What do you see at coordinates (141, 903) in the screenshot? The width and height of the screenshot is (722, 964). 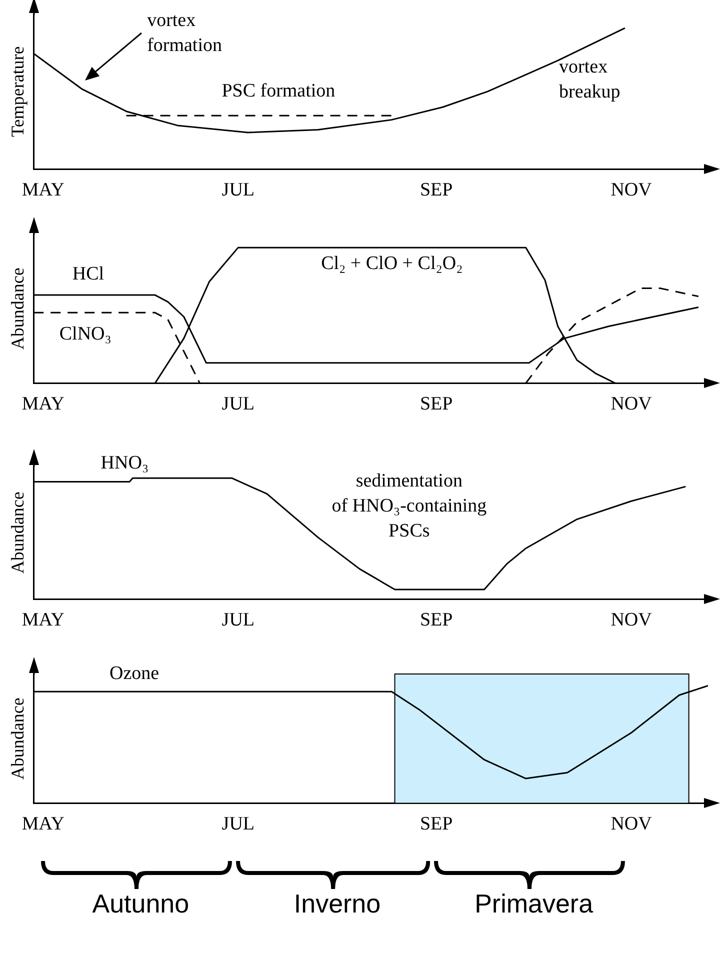 I see `text: Autunno` at bounding box center [141, 903].